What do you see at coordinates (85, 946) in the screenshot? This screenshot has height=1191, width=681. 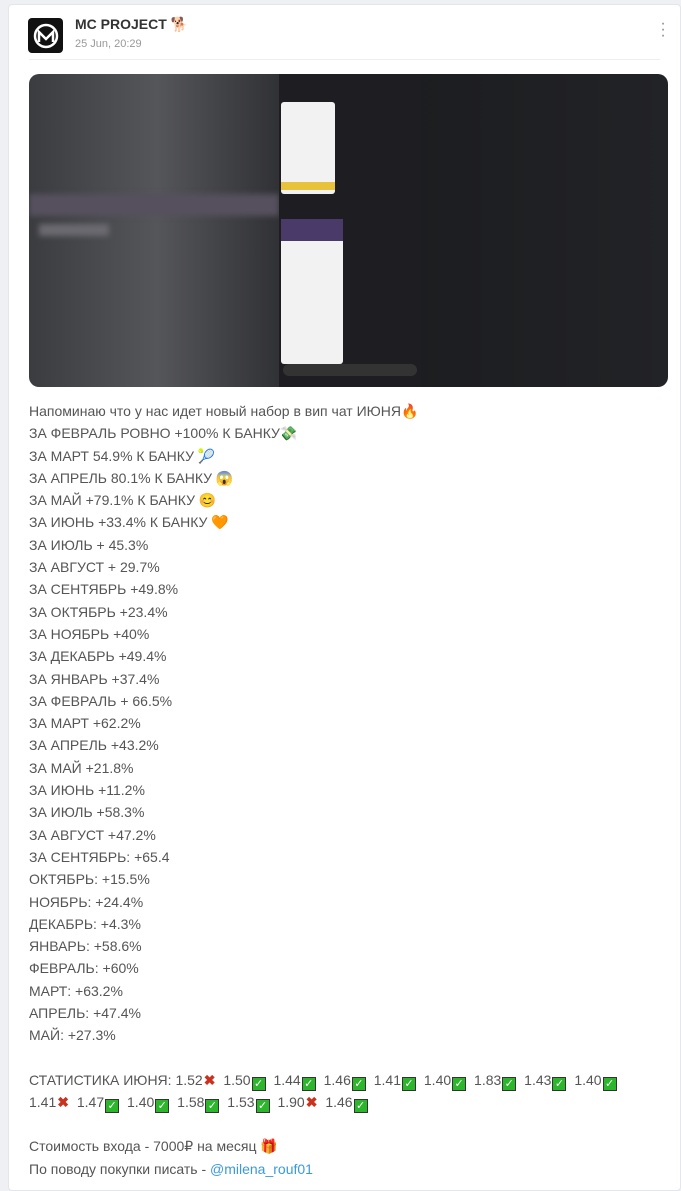 I see `post-line: ЯНВАРЬ: +58.6%` at bounding box center [85, 946].